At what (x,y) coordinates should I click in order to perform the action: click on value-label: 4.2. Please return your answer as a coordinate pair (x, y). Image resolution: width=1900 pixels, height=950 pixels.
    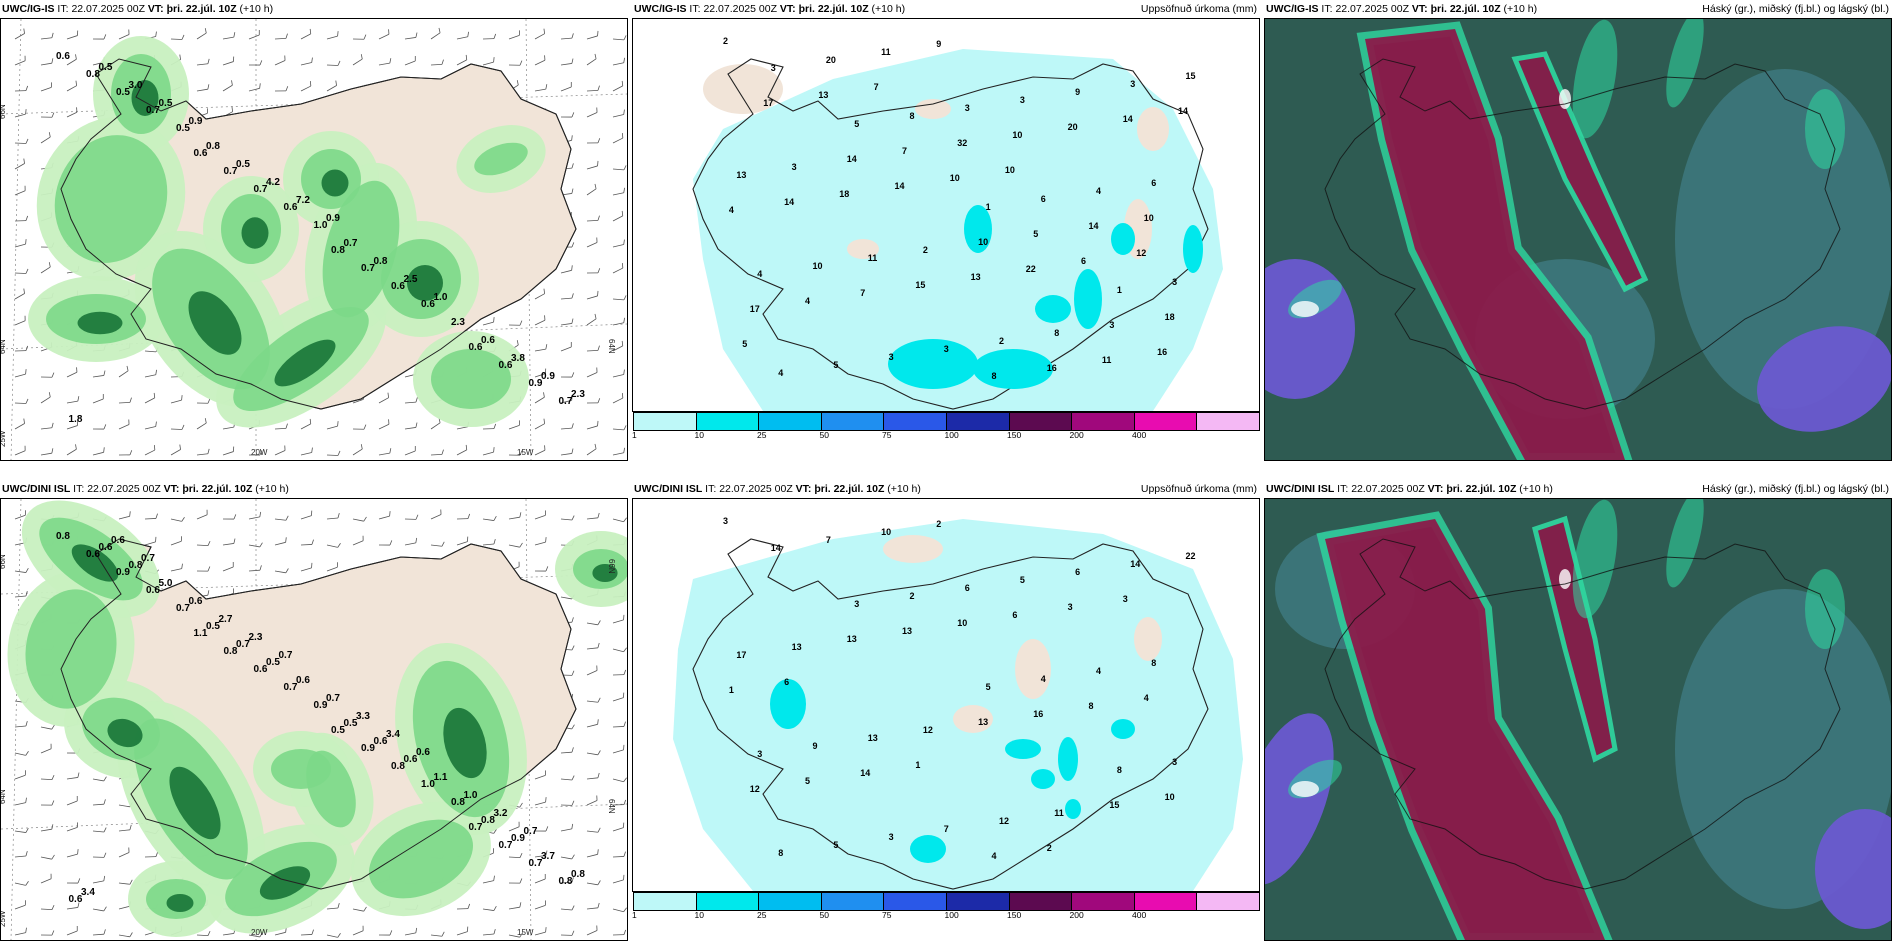
    Looking at the image, I should click on (273, 182).